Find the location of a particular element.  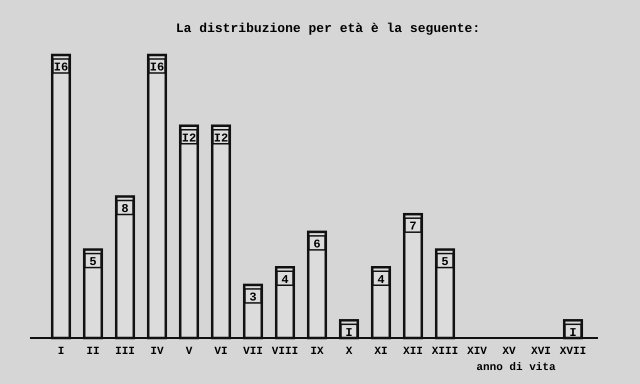

x-tick-label: XI is located at coordinates (381, 352).